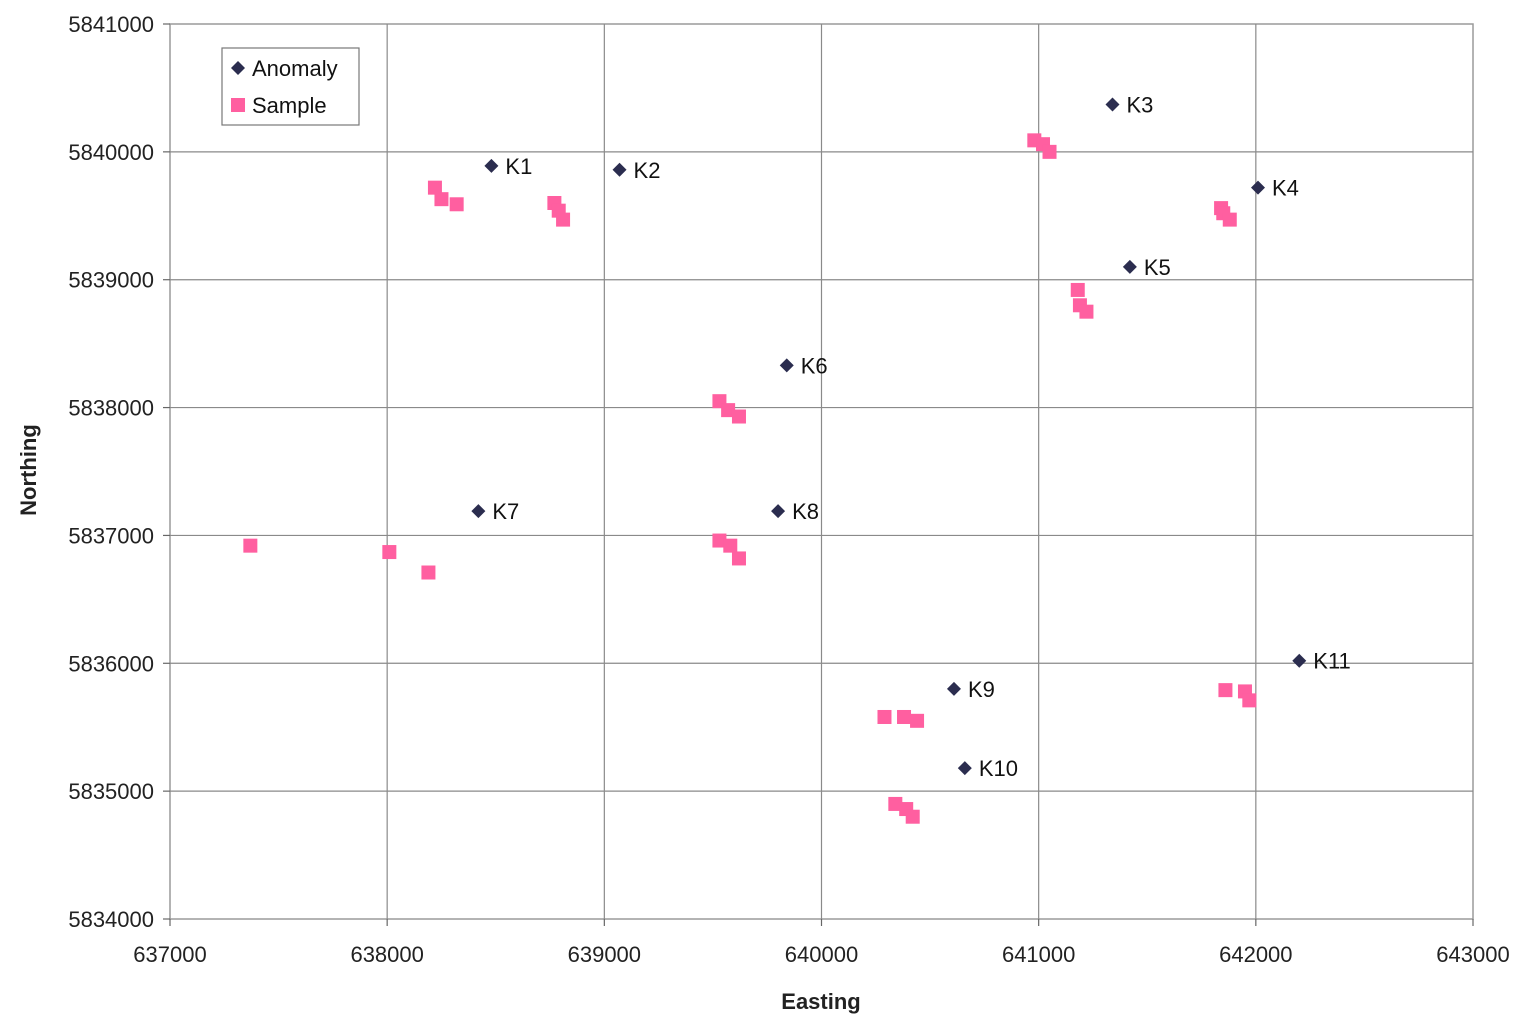 This screenshot has height=1017, width=1519. Describe the element at coordinates (238, 105) in the screenshot. I see `legend-sample-marker` at that location.